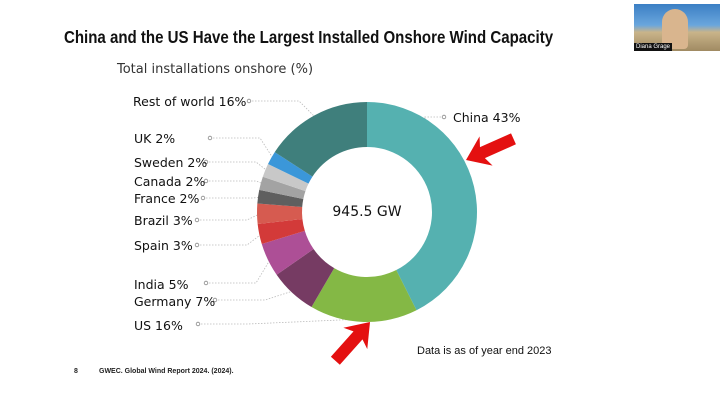  Describe the element at coordinates (281, 232) in the screenshot. I see `slice-spain` at that location.